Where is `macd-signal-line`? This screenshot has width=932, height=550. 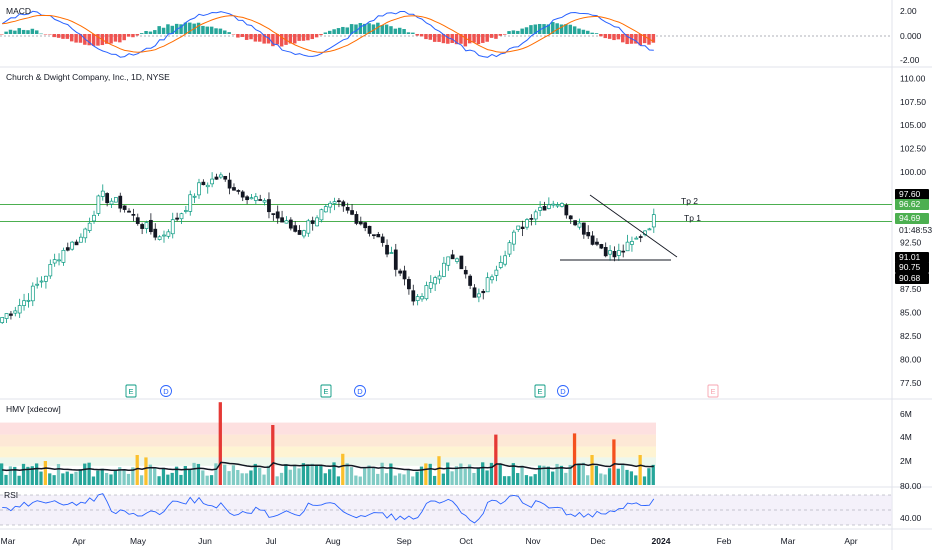 macd-signal-line is located at coordinates (328, 34).